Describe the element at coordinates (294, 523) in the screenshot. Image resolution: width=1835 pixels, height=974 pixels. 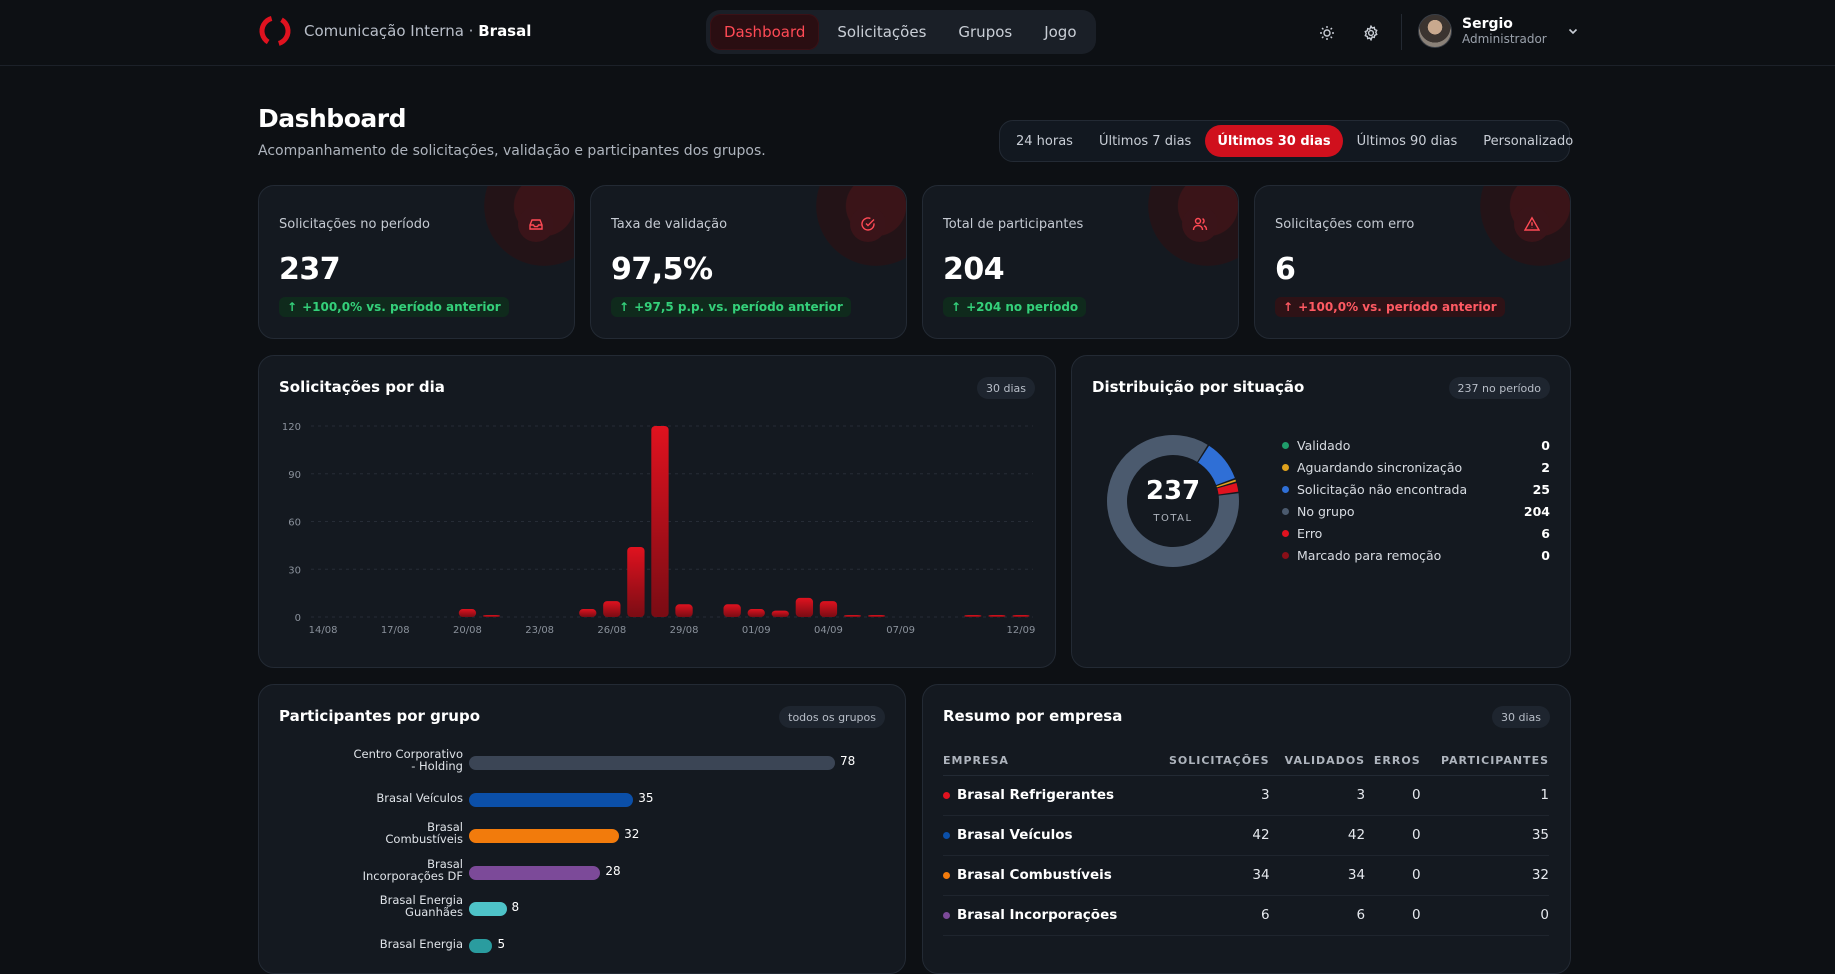
I see `y-tick-label: 60` at that location.